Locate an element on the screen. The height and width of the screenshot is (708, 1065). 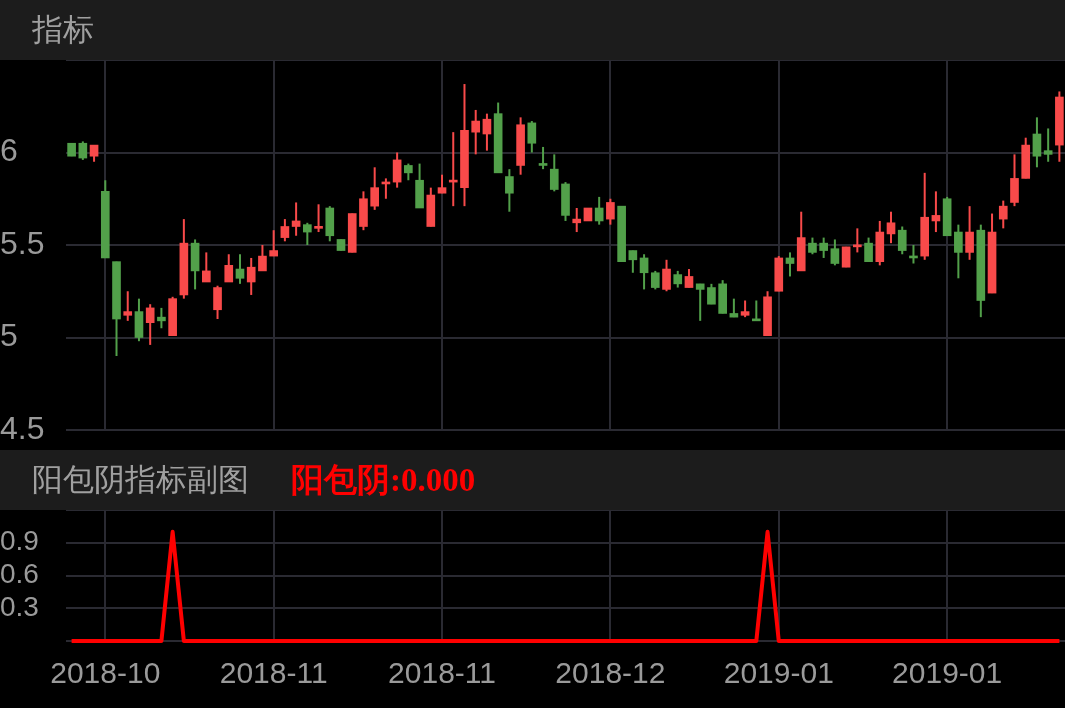
y-tick-label: 5 is located at coordinates (9, 335).